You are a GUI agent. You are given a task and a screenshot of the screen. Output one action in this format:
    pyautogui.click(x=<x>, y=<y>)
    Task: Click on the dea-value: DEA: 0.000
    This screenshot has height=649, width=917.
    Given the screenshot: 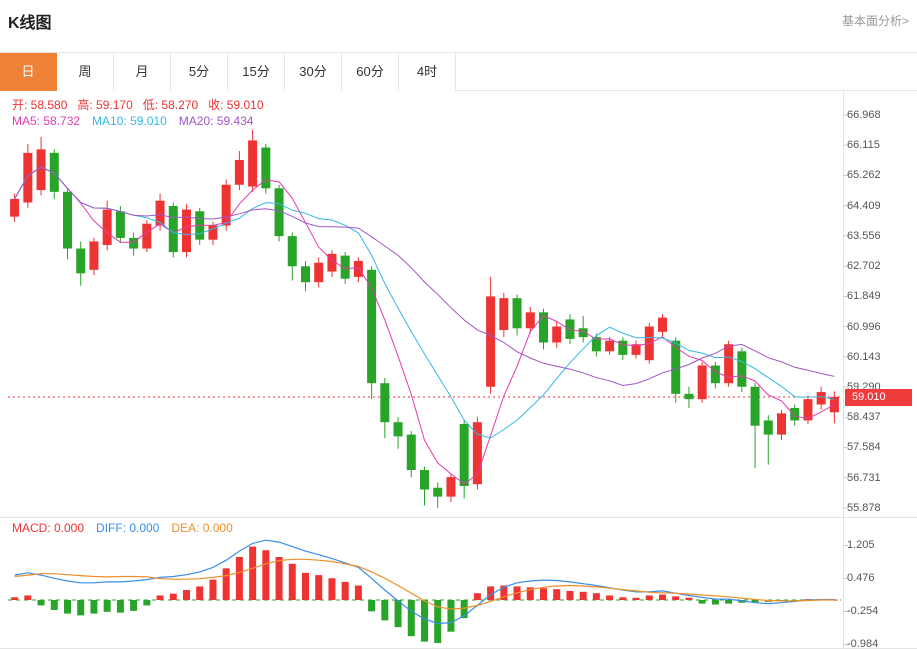 What is the action you would take?
    pyautogui.click(x=202, y=528)
    